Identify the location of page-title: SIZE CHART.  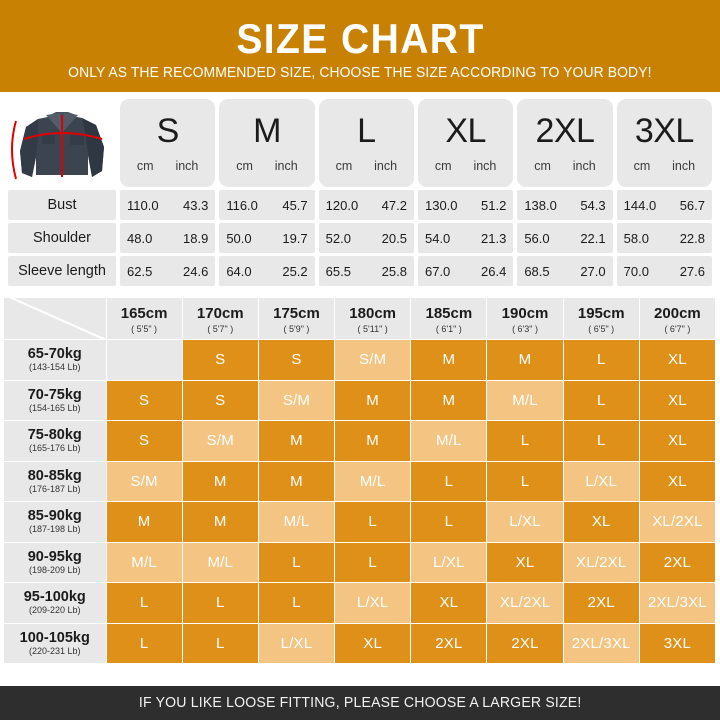
(360, 38).